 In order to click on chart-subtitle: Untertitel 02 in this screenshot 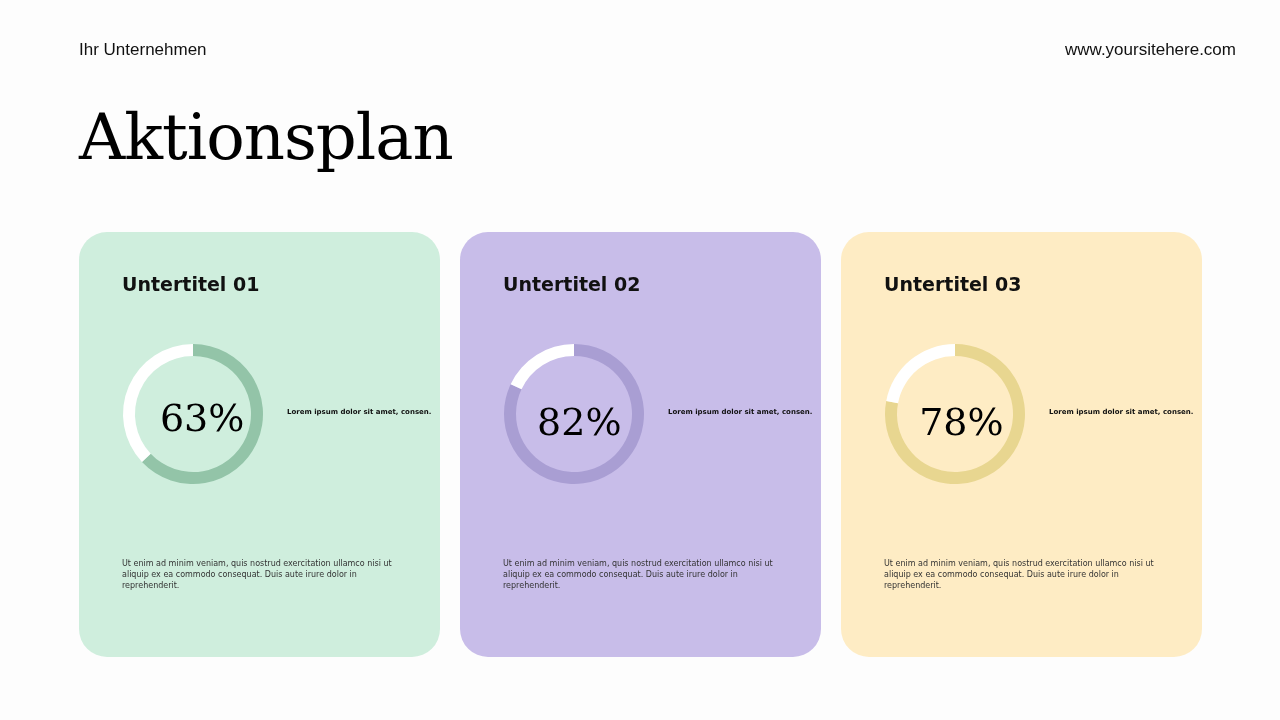, I will do `click(572, 284)`.